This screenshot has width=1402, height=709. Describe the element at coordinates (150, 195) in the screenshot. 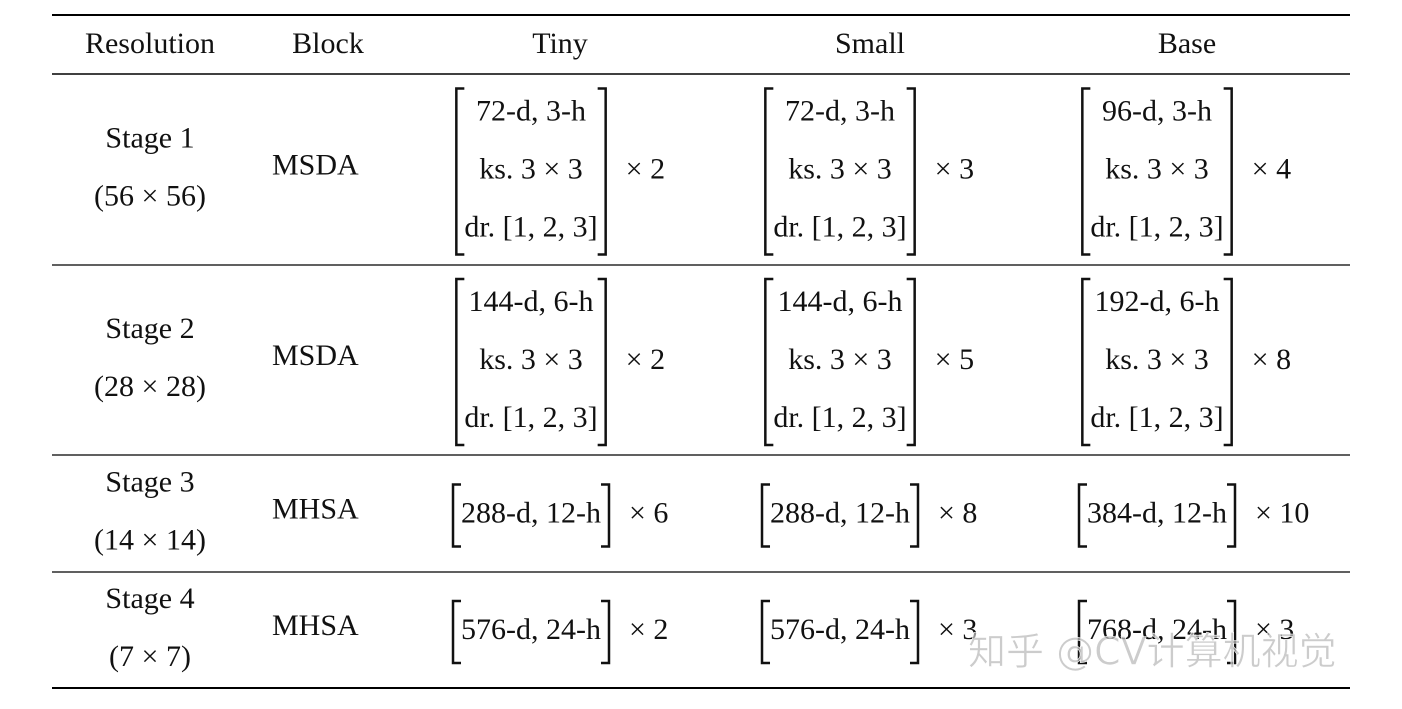

I see `resolution: (56 × 56)` at that location.